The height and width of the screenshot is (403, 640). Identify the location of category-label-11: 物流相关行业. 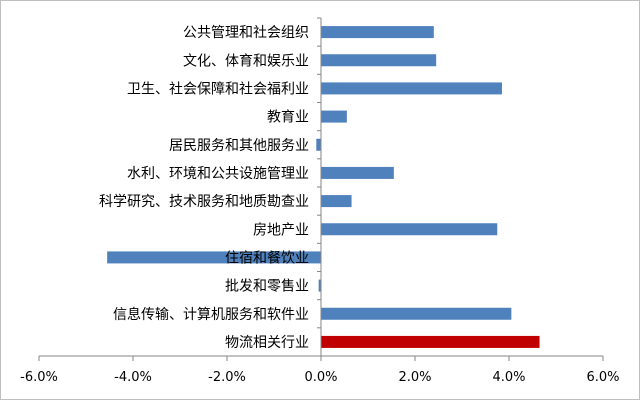
(267, 343).